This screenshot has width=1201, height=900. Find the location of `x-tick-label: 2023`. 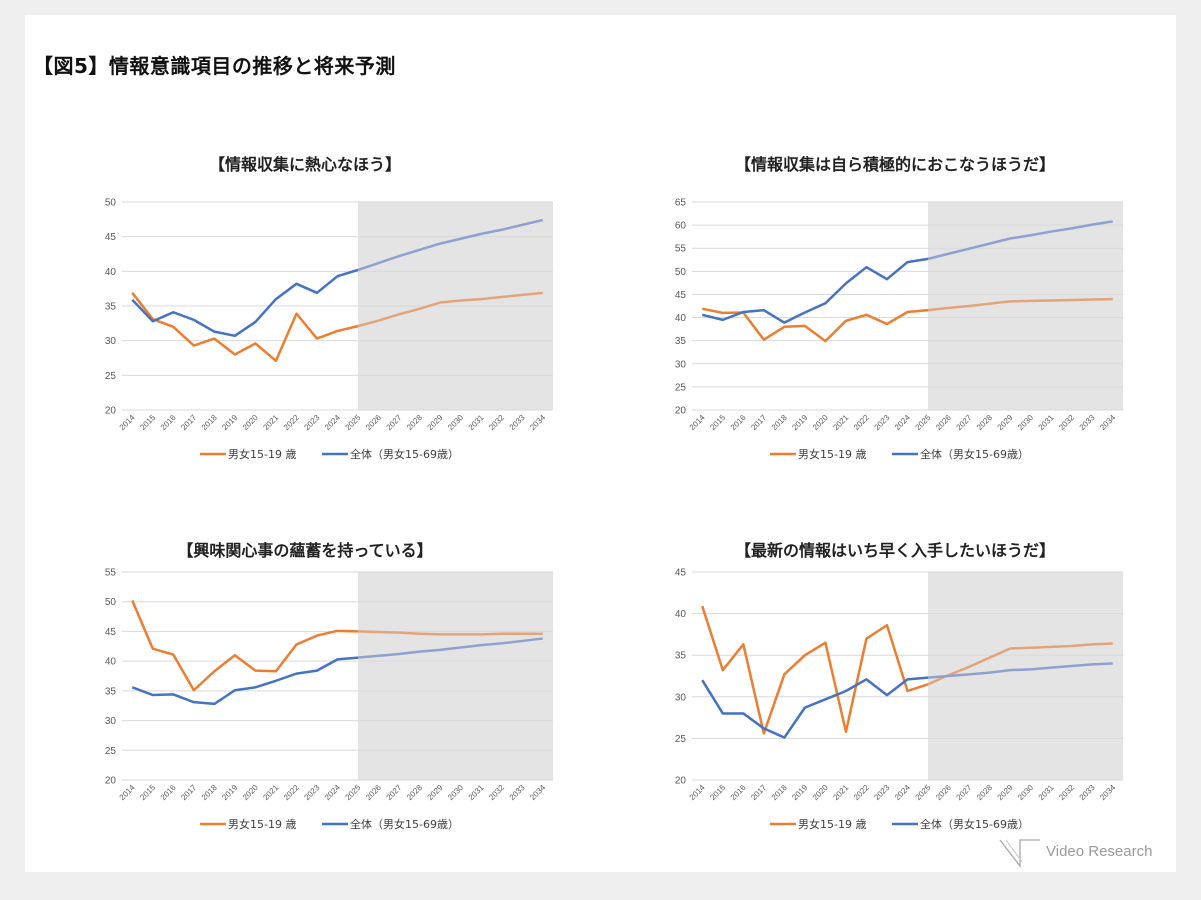

x-tick-label: 2023 is located at coordinates (881, 792).